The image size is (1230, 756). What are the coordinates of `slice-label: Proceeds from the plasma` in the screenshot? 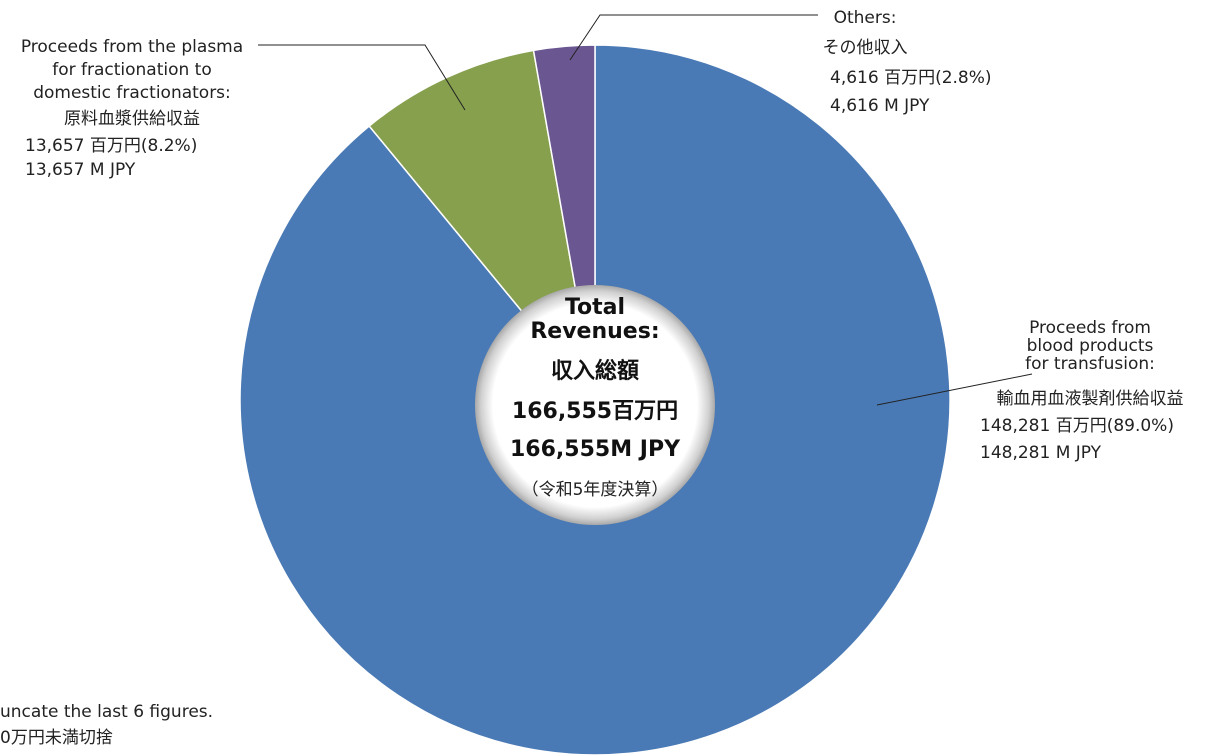 It's located at (132, 47).